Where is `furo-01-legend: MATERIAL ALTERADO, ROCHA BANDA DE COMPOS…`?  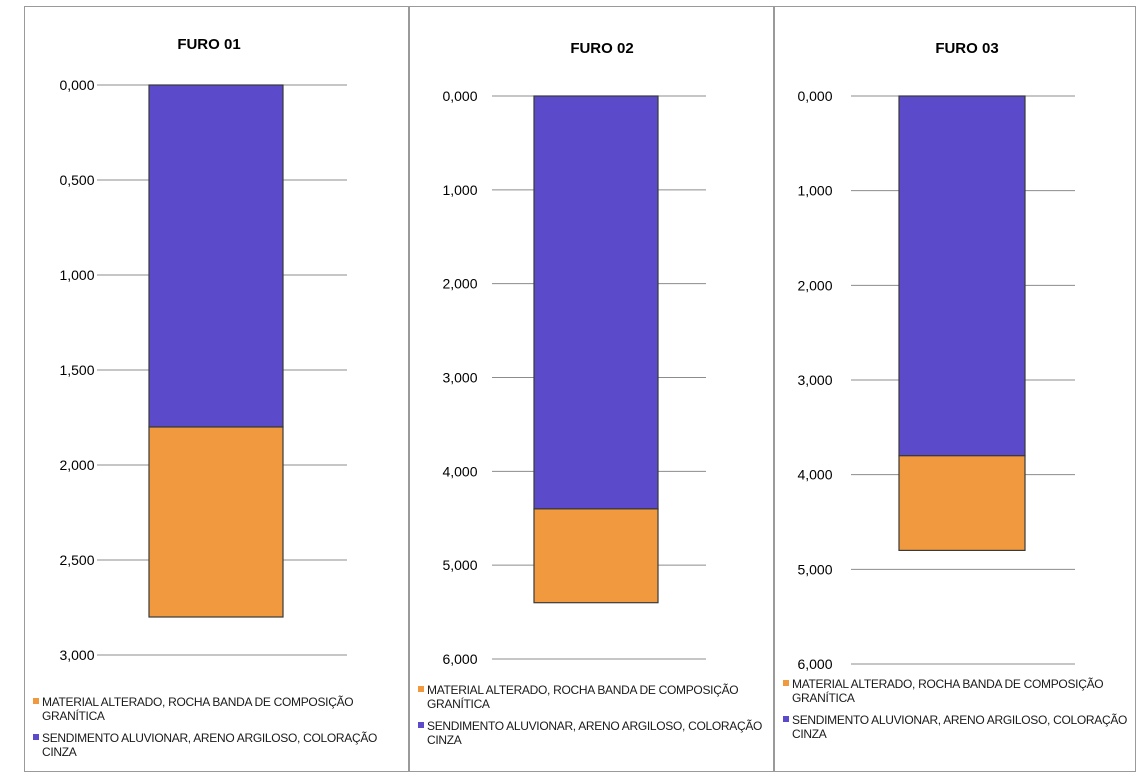
furo-01-legend: MATERIAL ALTERADO, ROCHA BANDA DE COMPOS… is located at coordinates (213, 731).